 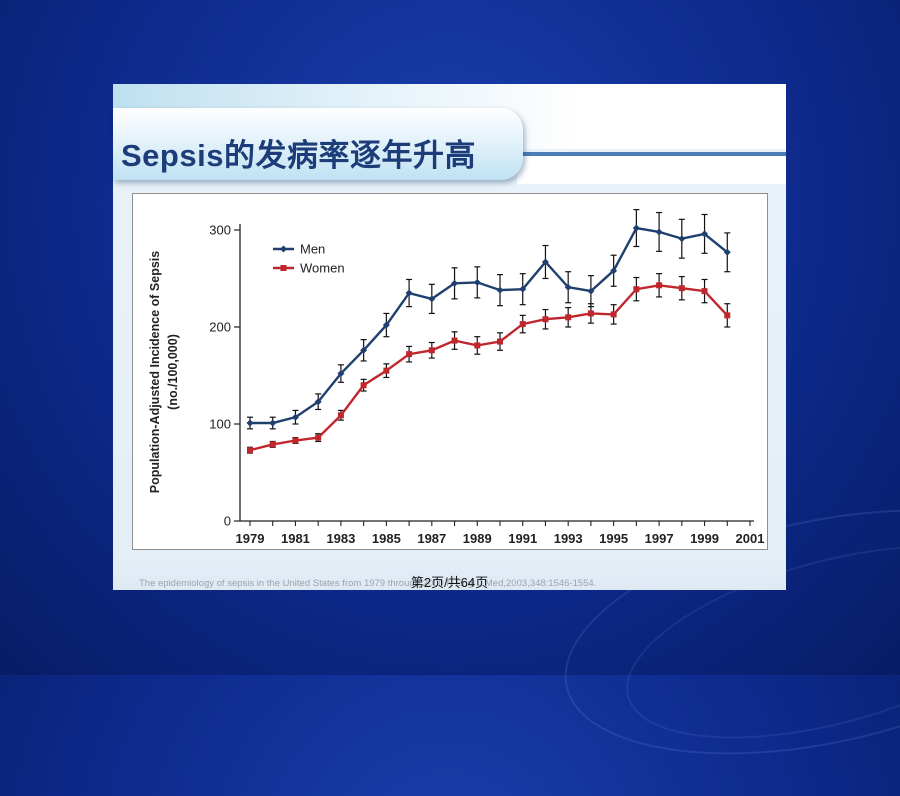 I want to click on slide-title: Sepsis的发病率逐年升高, so click(x=298, y=155).